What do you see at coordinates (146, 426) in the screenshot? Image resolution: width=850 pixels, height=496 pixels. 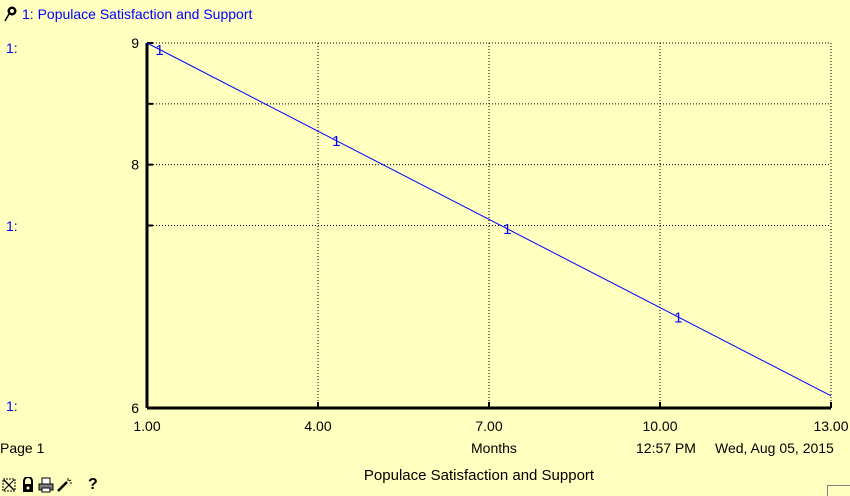 I see `x-tick-label: 1.00` at bounding box center [146, 426].